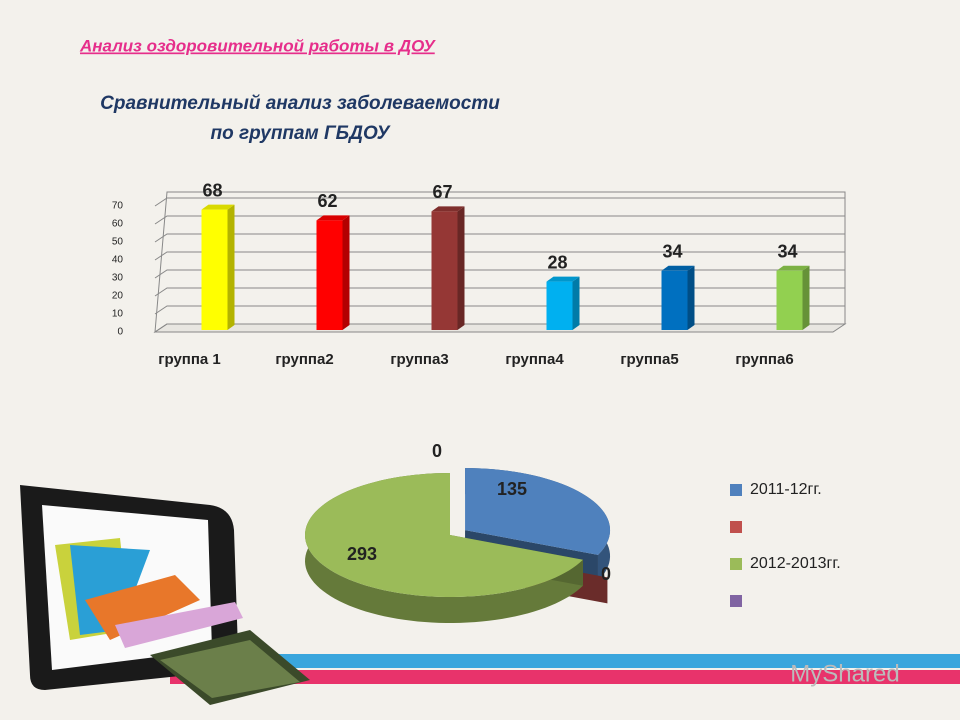 The image size is (960, 720). Describe the element at coordinates (118, 260) in the screenshot. I see `y-tick-label: 40` at that location.